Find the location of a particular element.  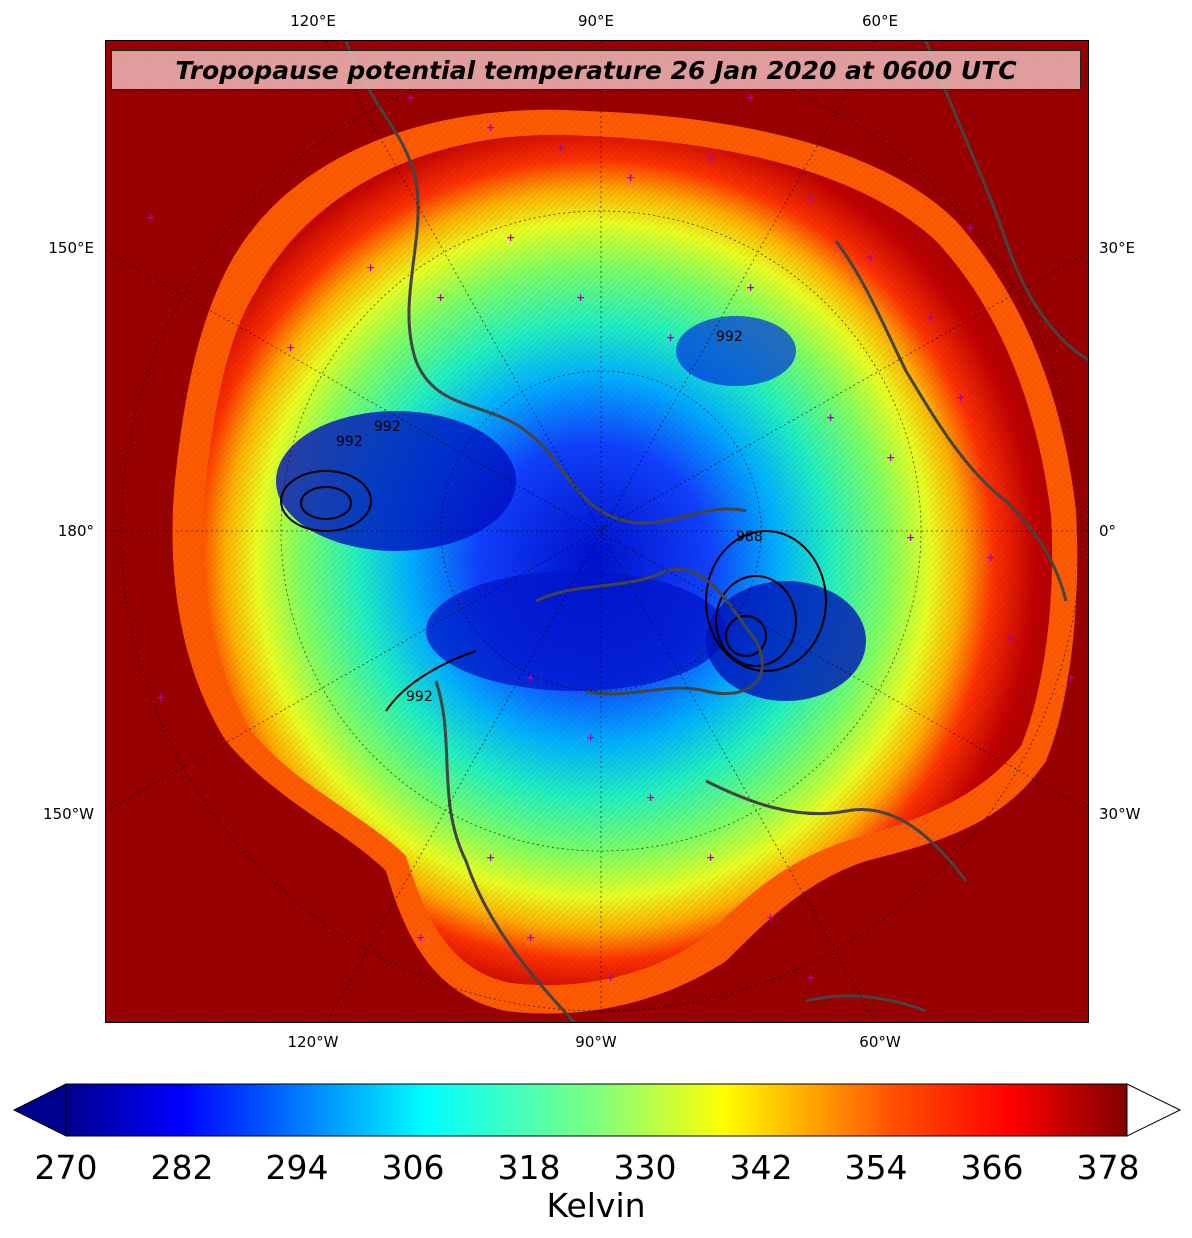

colorbar-tick: 282 is located at coordinates (182, 1167).